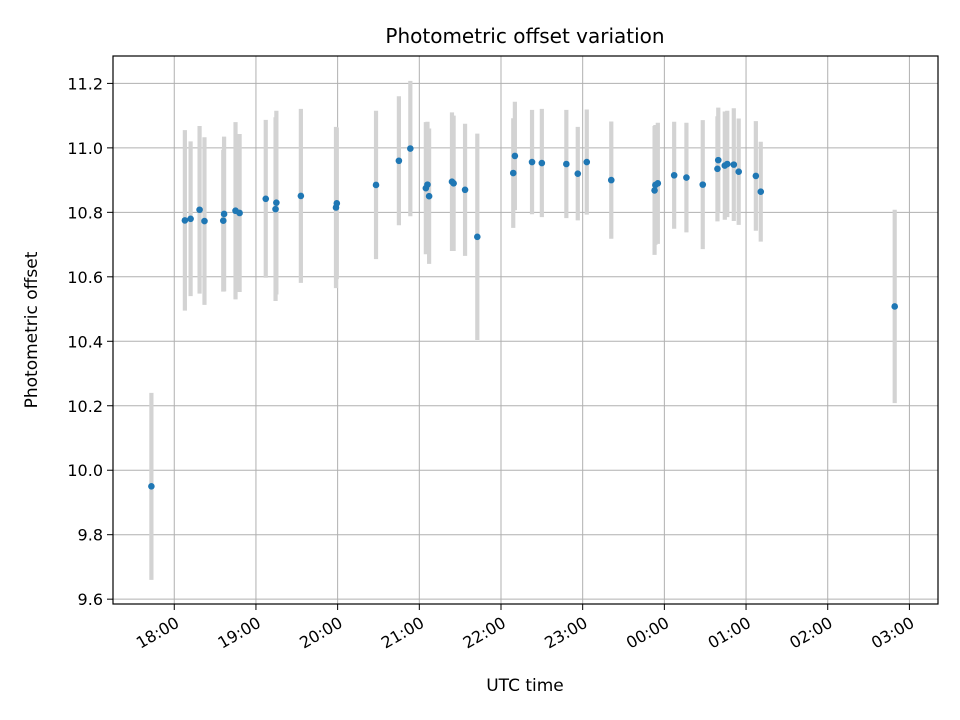 Image resolution: width=960 pixels, height=720 pixels. I want to click on y-tick-label: 10.2, so click(85, 406).